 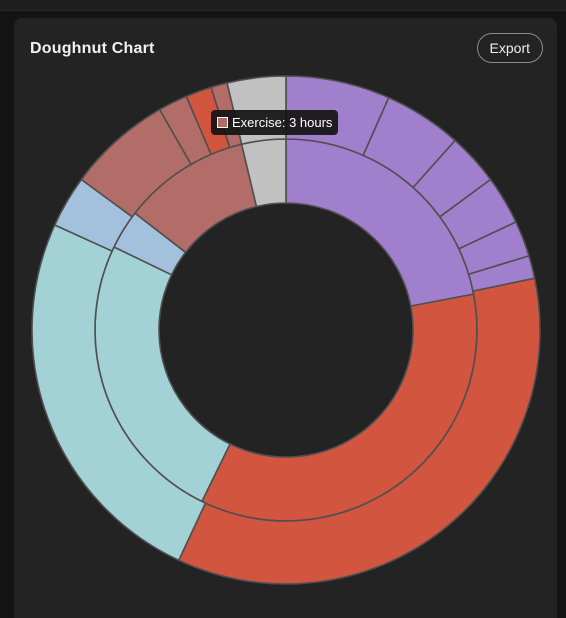 What do you see at coordinates (222, 122) in the screenshot?
I see `tooltip-color-swatch` at bounding box center [222, 122].